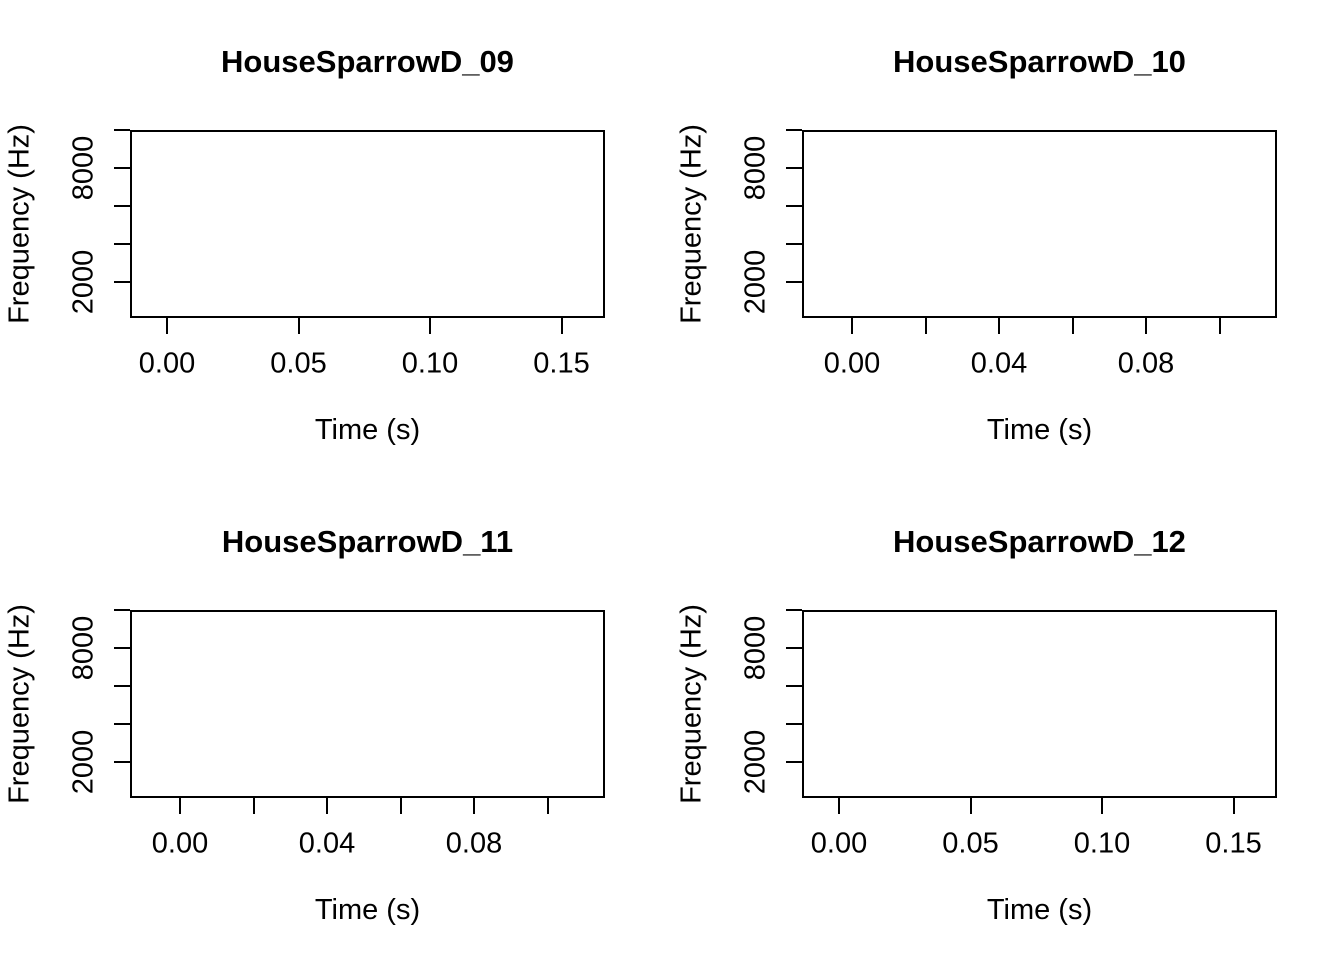  What do you see at coordinates (367, 61) in the screenshot?
I see `panel-title: HouseSparrowD_09` at bounding box center [367, 61].